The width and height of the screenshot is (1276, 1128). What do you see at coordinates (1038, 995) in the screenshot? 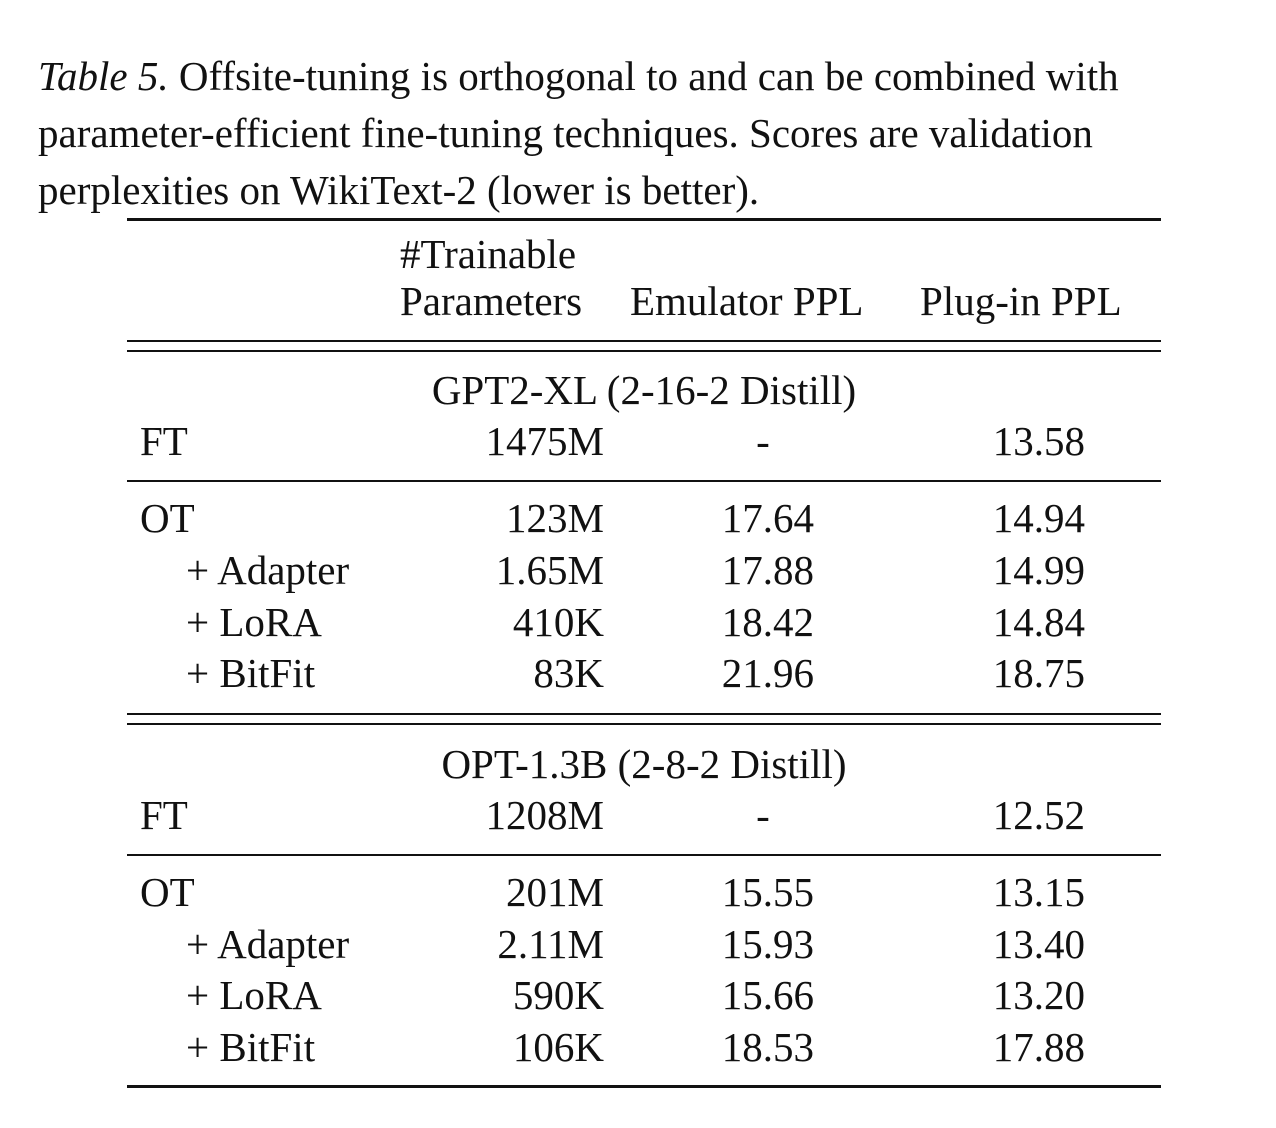
I see `plugin-cell: 13.20` at bounding box center [1038, 995].